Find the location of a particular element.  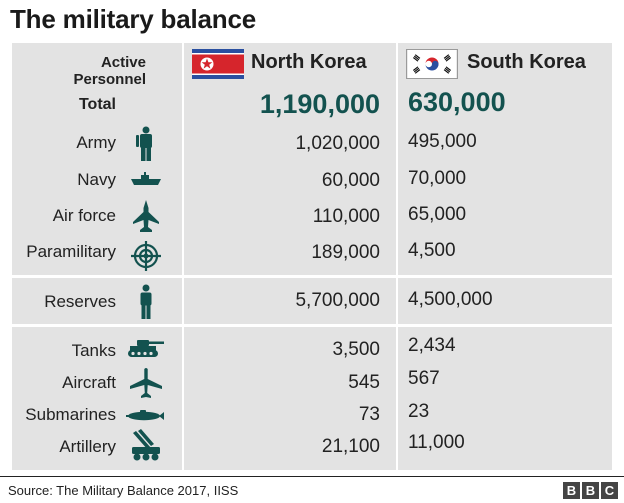

south-korea-flag-icon is located at coordinates (432, 64).